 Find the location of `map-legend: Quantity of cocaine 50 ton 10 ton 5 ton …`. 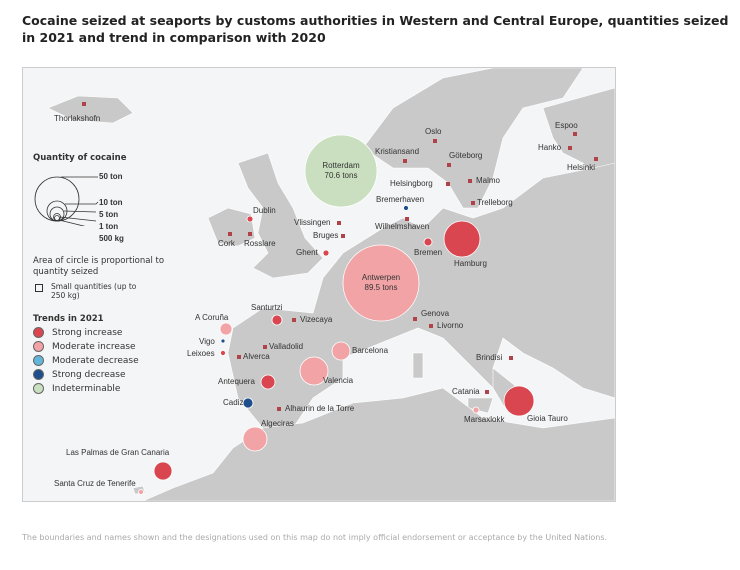

map-legend: Quantity of cocaine 50 ton 10 ton 5 ton … is located at coordinates (108, 275).